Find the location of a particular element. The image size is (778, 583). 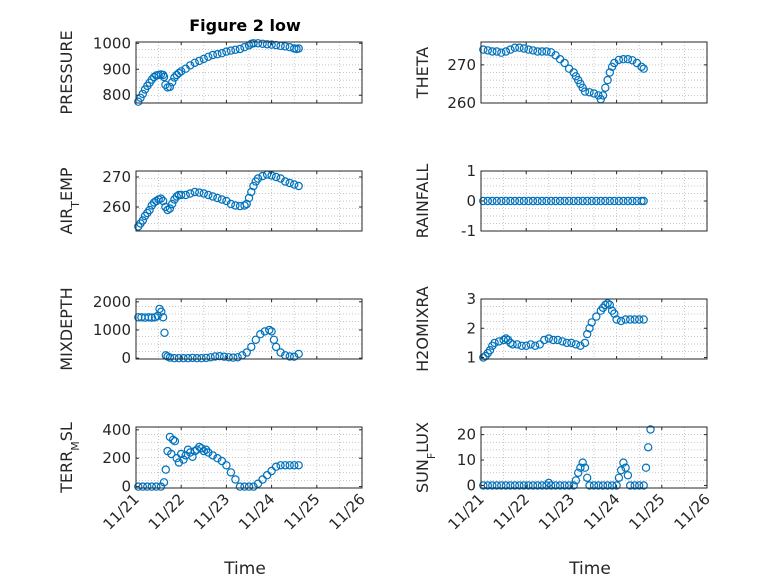

grid is located at coordinates (594, 457).